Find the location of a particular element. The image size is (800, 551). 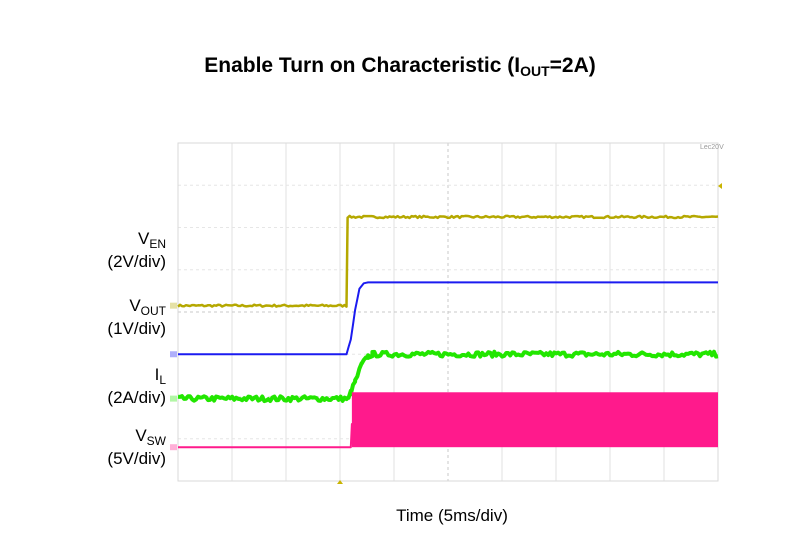

trace-vout is located at coordinates (444, 319).